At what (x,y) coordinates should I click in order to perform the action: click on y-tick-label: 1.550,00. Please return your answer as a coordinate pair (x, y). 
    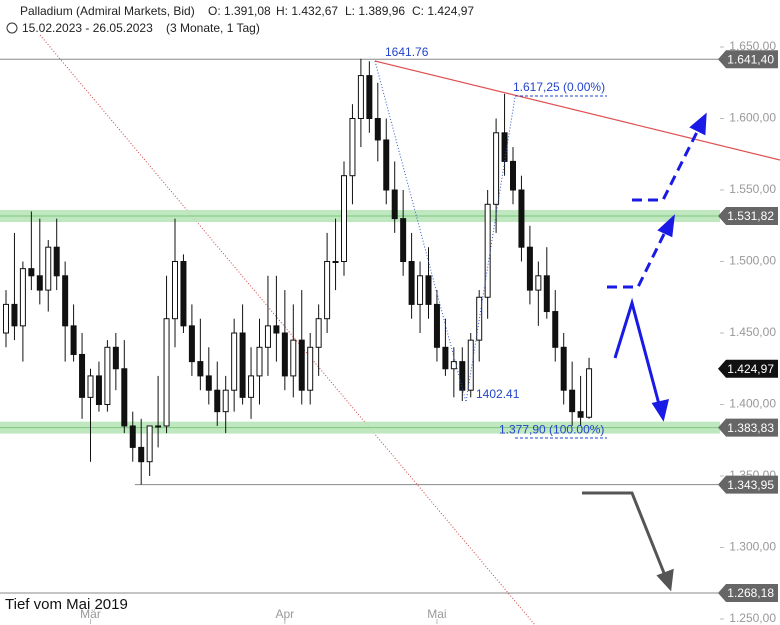
    Looking at the image, I should click on (752, 189).